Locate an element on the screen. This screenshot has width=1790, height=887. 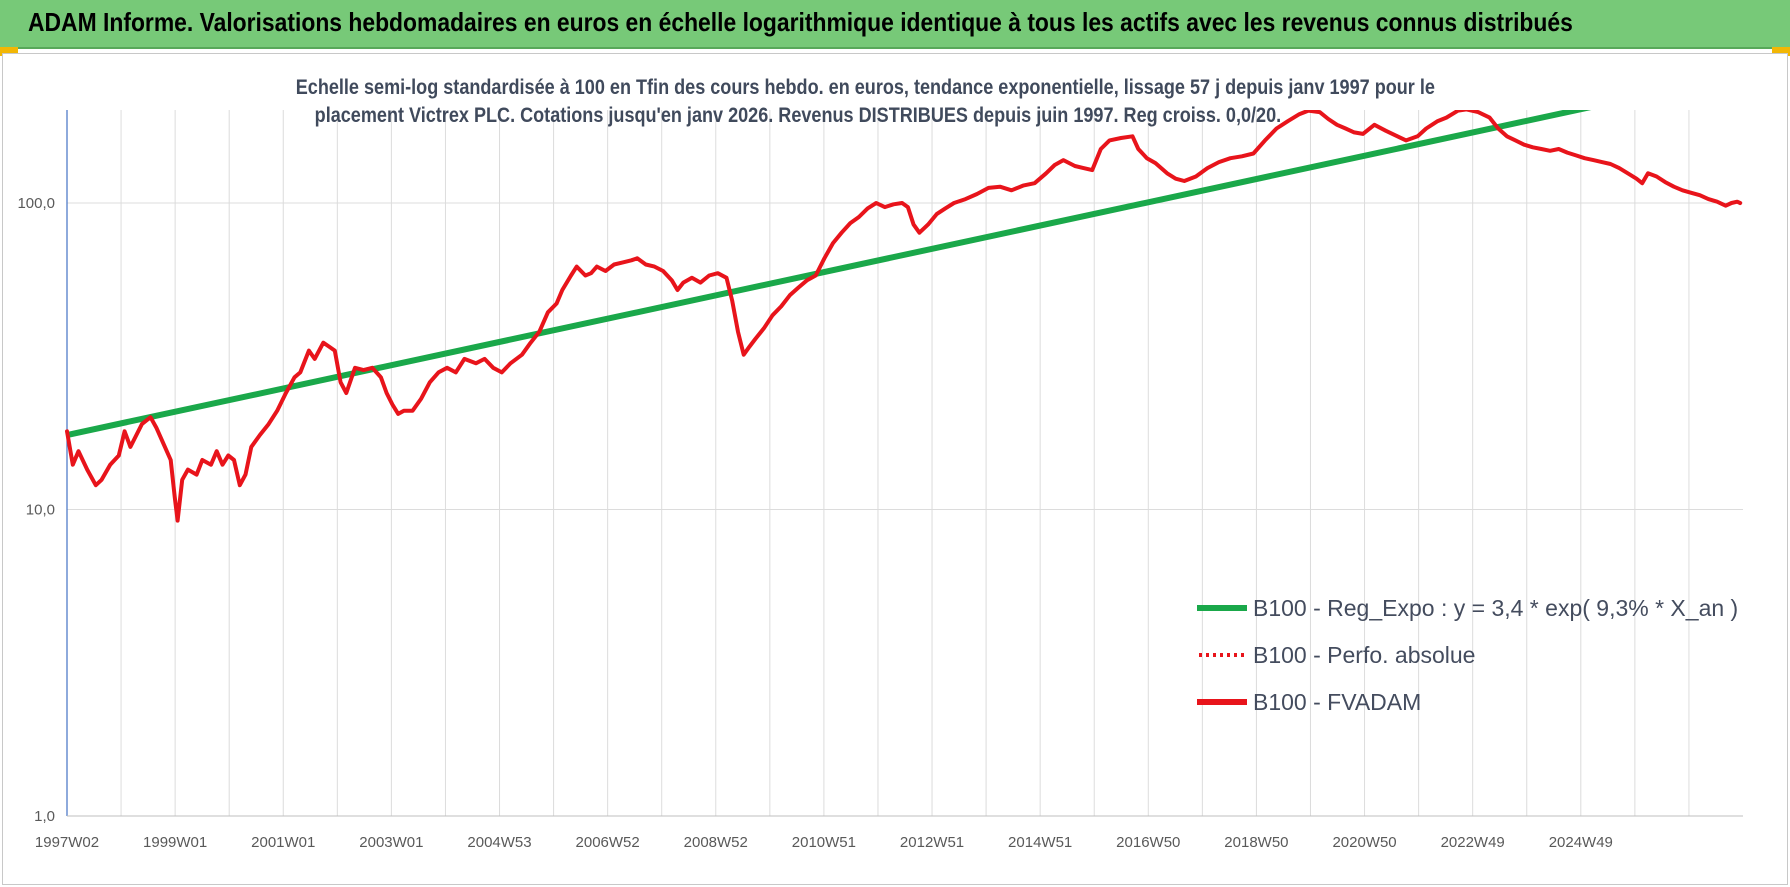
x-tick-label: 1997W02 is located at coordinates (67, 842).